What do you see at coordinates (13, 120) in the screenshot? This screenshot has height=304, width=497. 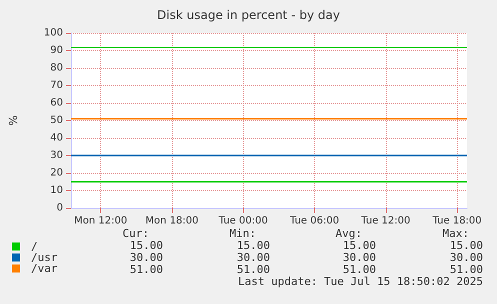 I see `y-axis-title: %` at bounding box center [13, 120].